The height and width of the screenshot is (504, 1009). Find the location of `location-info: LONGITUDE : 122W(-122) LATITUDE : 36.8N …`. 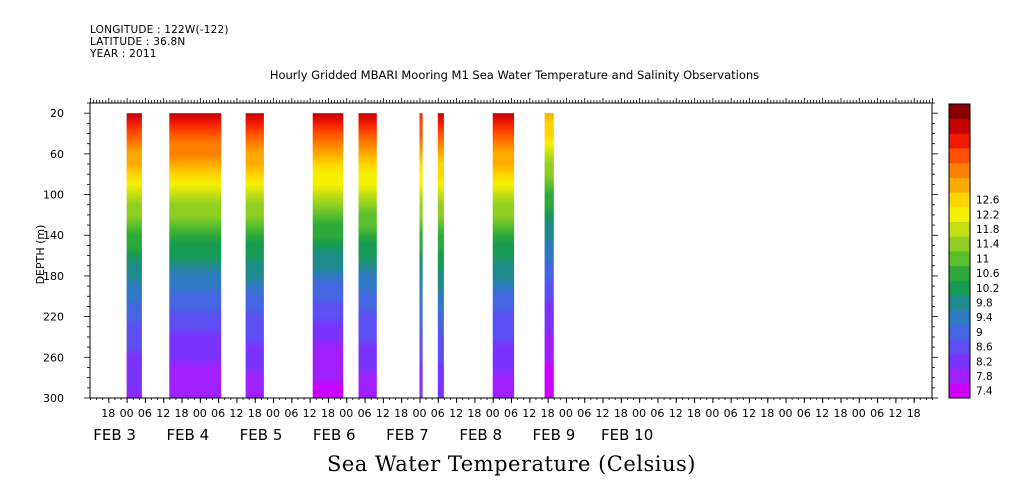

location-info: LONGITUDE : 122W(-122) LATITUDE : 36.8N … is located at coordinates (159, 42).